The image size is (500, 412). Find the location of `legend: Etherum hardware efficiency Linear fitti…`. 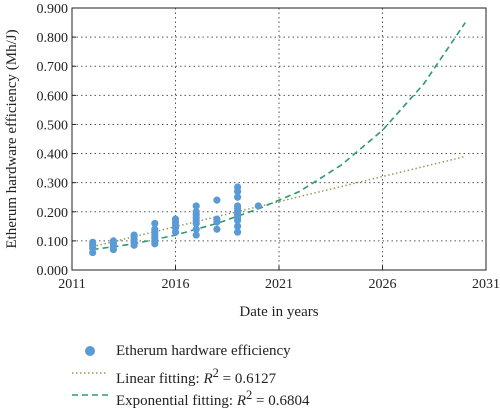

legend: Etherum hardware efficiency Linear fitti… is located at coordinates (220, 373).